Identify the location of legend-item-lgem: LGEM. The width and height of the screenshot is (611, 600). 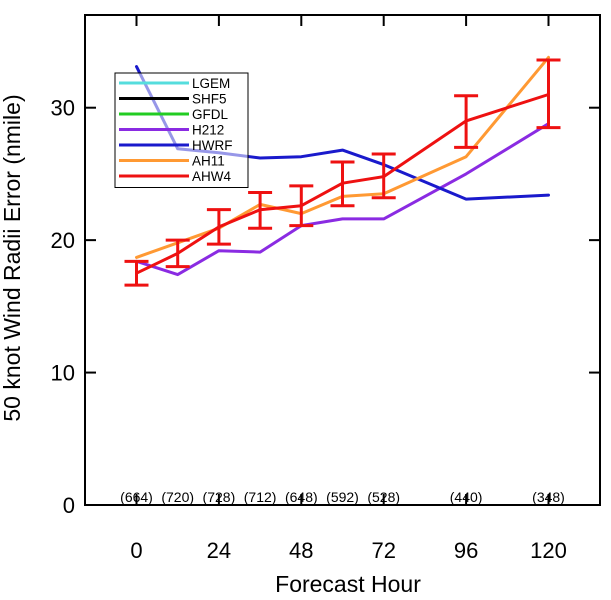
(174, 83).